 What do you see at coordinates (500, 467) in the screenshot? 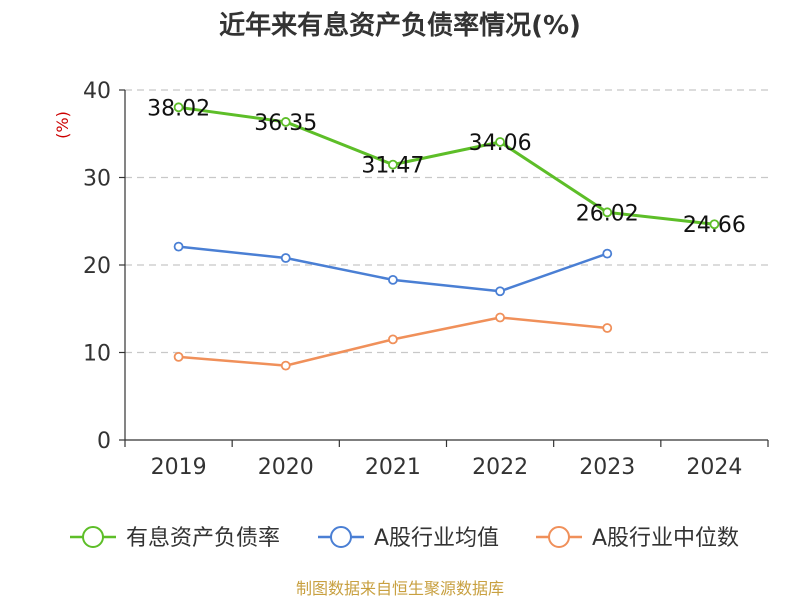
I see `x-tick-label: 2022` at bounding box center [500, 467].